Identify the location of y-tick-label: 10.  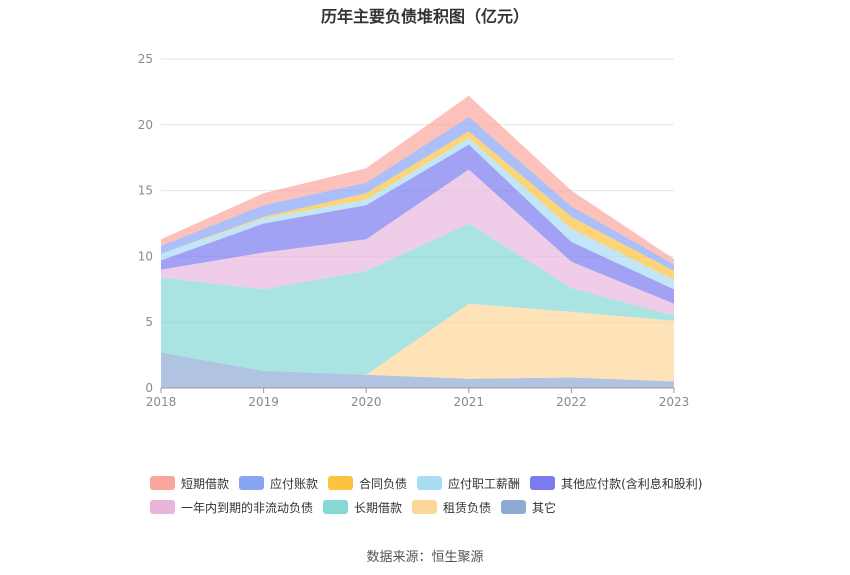
(145, 256).